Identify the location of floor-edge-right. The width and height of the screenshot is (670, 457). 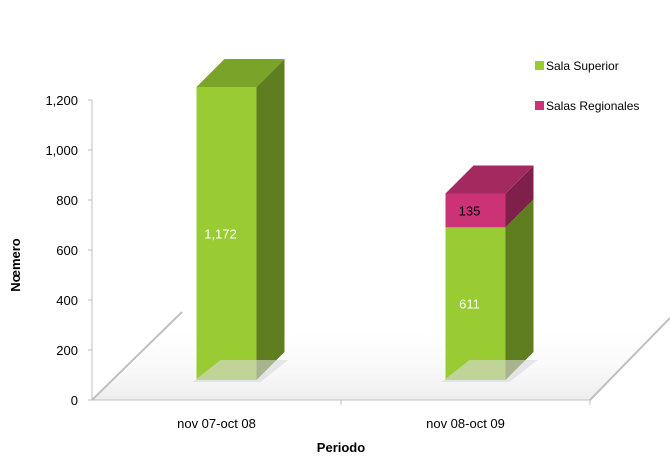
(629, 359).